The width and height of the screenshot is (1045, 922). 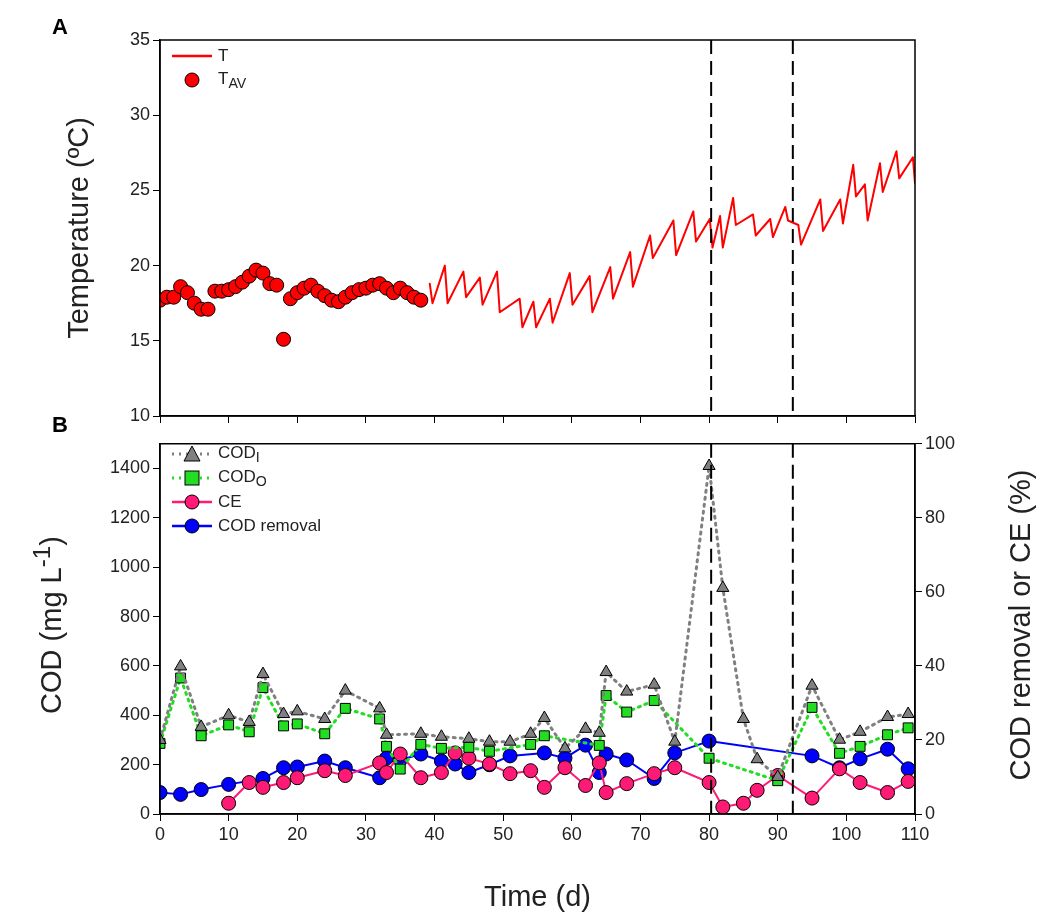 What do you see at coordinates (935, 590) in the screenshot?
I see `y2-tick-label: 60` at bounding box center [935, 590].